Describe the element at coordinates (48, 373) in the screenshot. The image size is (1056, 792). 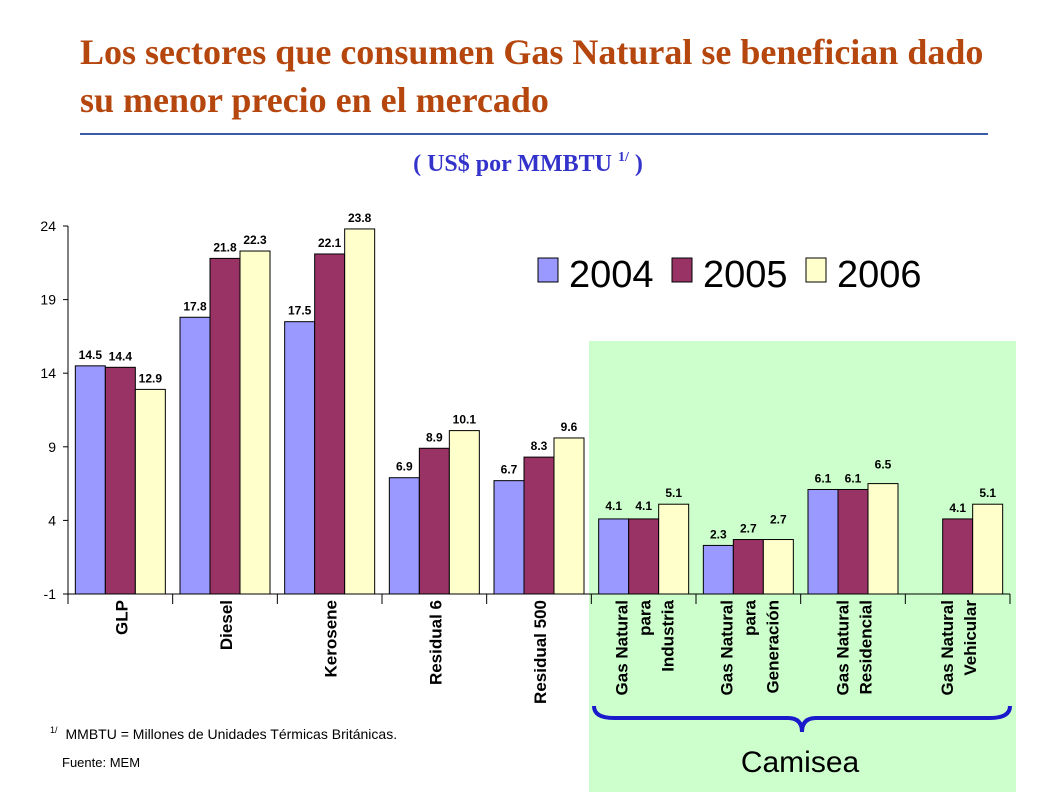
I see `y-tick-label: 14` at that location.